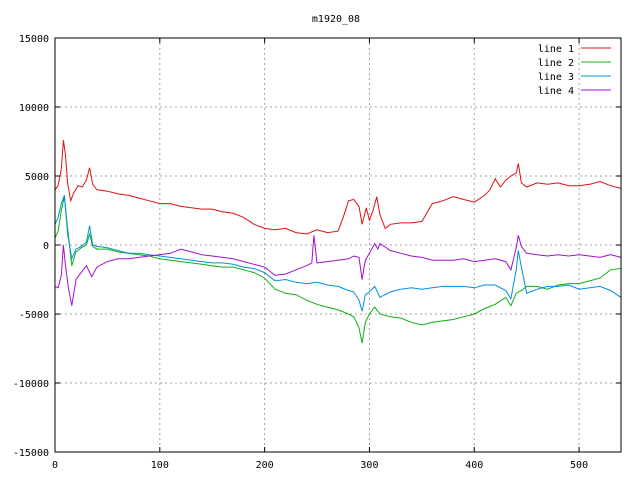  What do you see at coordinates (31, 453) in the screenshot?
I see `y-tick-label: -15000` at bounding box center [31, 453].